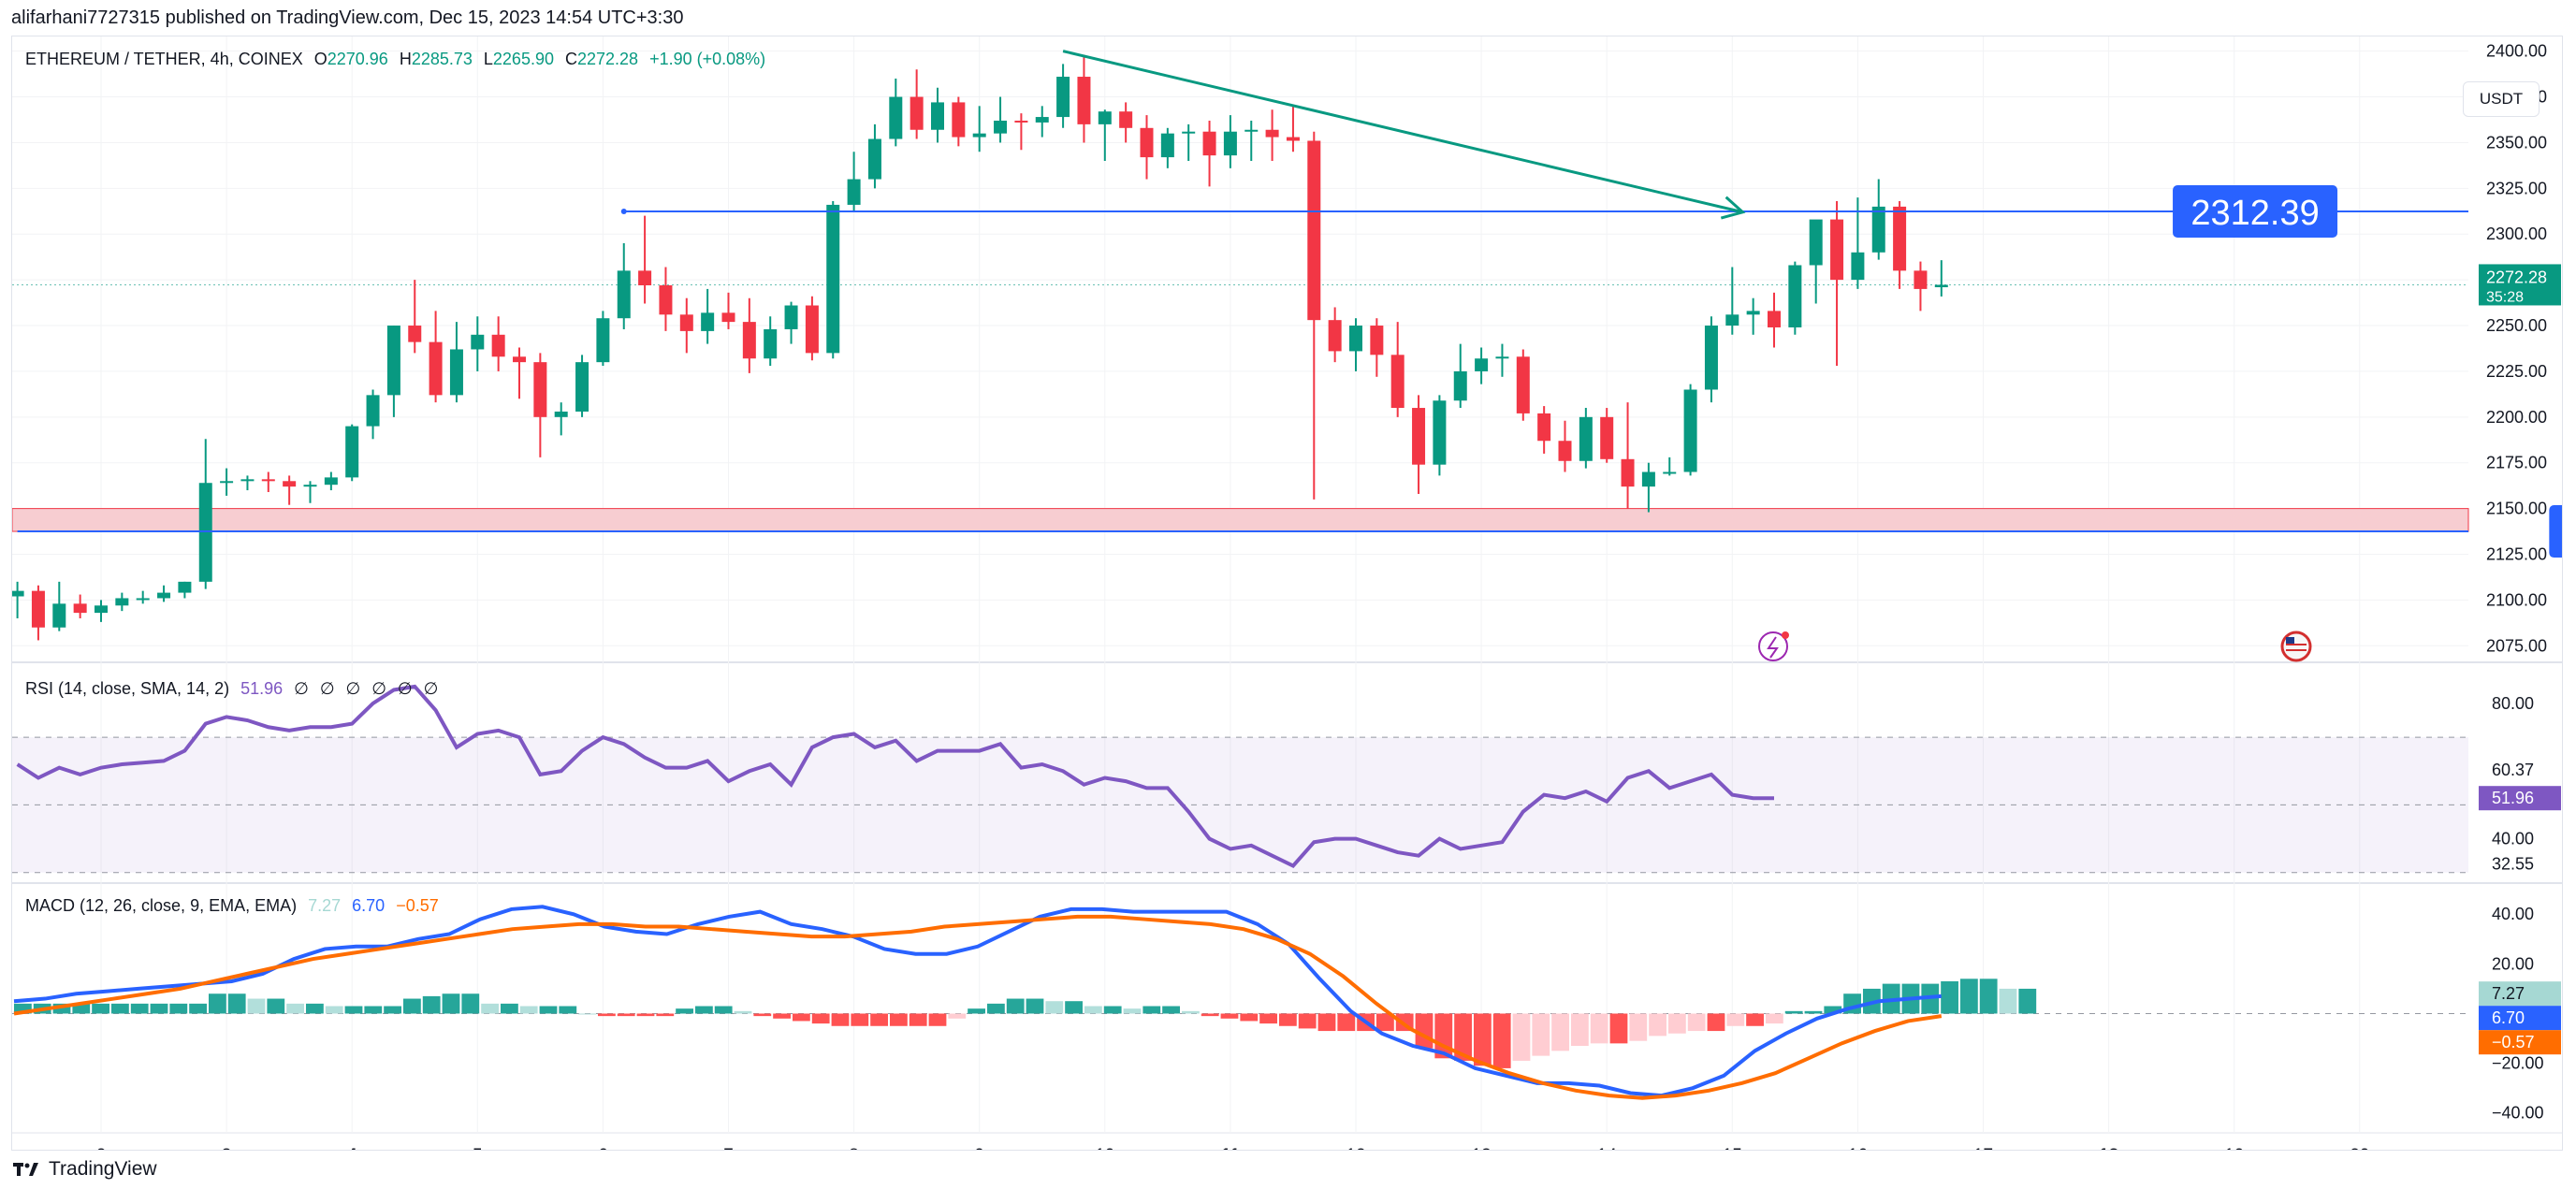 The image size is (2576, 1189). I want to click on x-tick-label: 11, so click(1231, 1148).